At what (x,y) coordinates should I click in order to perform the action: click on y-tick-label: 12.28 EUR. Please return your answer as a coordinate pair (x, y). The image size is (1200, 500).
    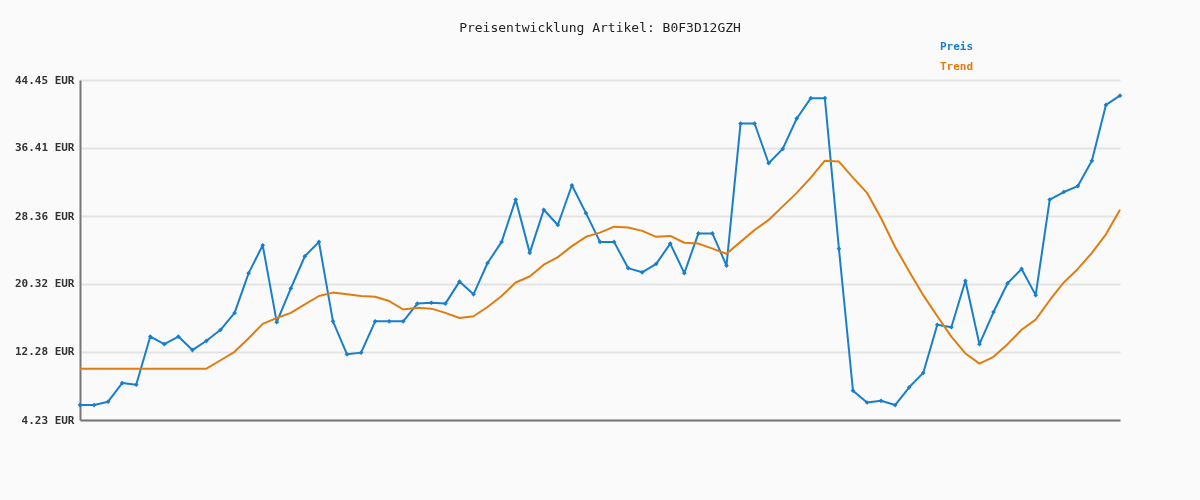
    Looking at the image, I should click on (44, 352).